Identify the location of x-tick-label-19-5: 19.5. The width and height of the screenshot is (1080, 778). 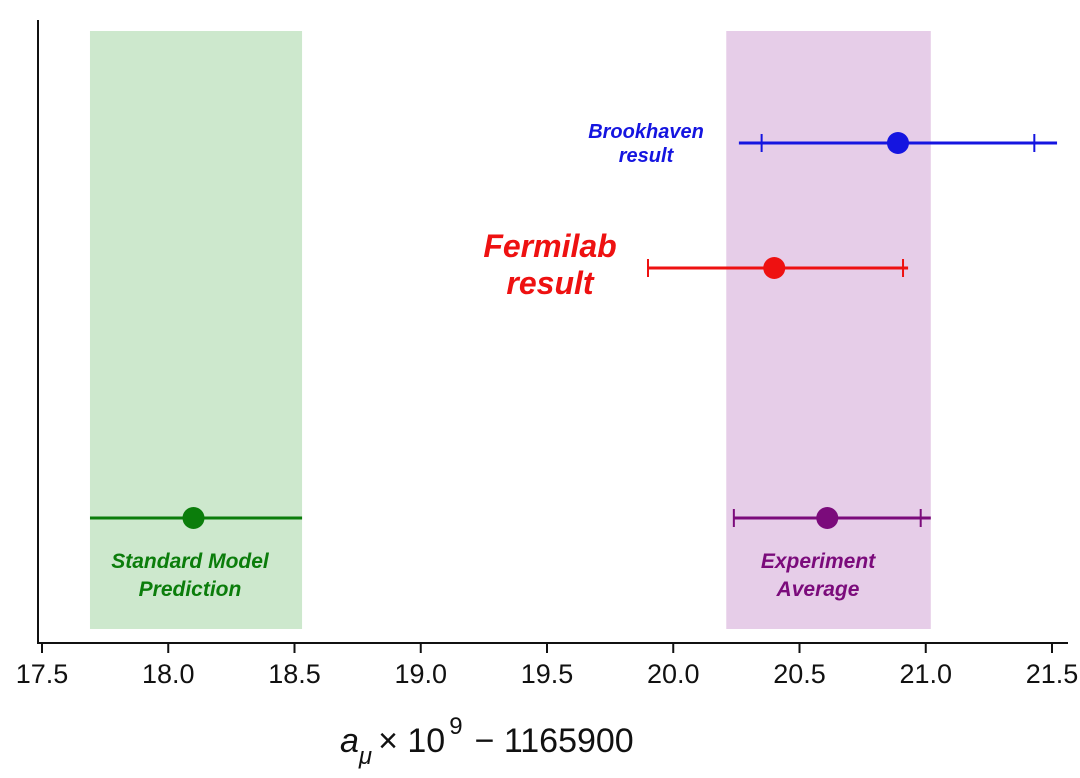
(547, 674).